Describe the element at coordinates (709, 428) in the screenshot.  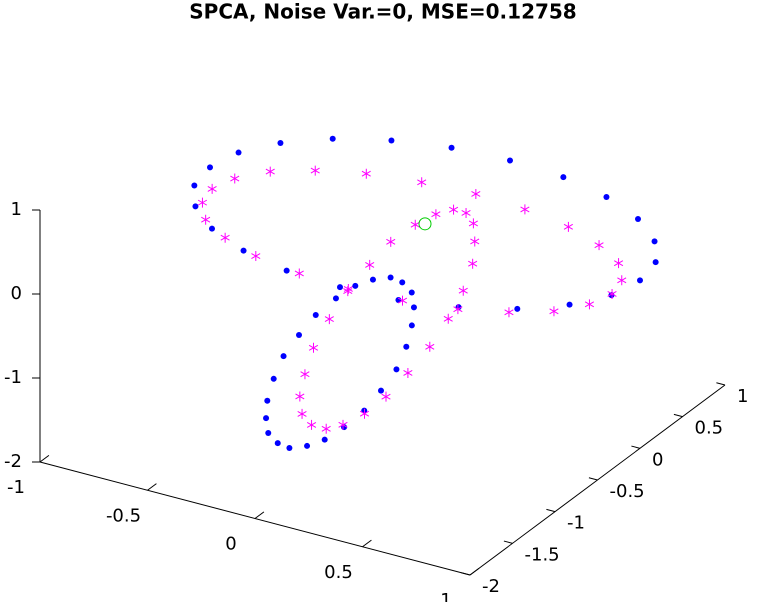
I see `y-tick-label: 0.5` at that location.